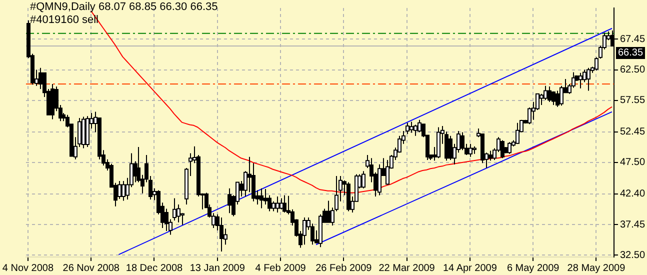  What do you see at coordinates (64, 20) in the screenshot?
I see `annotation: #4019160 sell` at bounding box center [64, 20].